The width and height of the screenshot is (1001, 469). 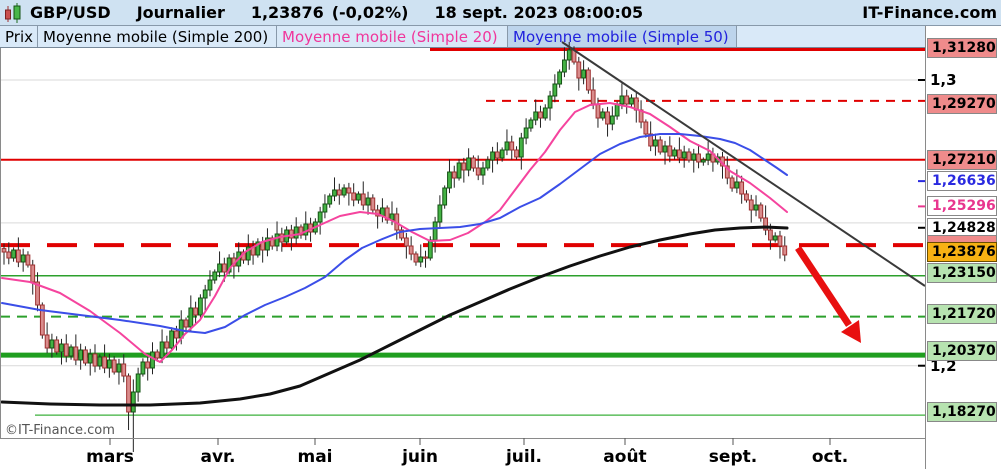 What do you see at coordinates (392, 36) in the screenshot?
I see `legend-item-sma20: Moyenne mobile (Simple 20)` at bounding box center [392, 36].